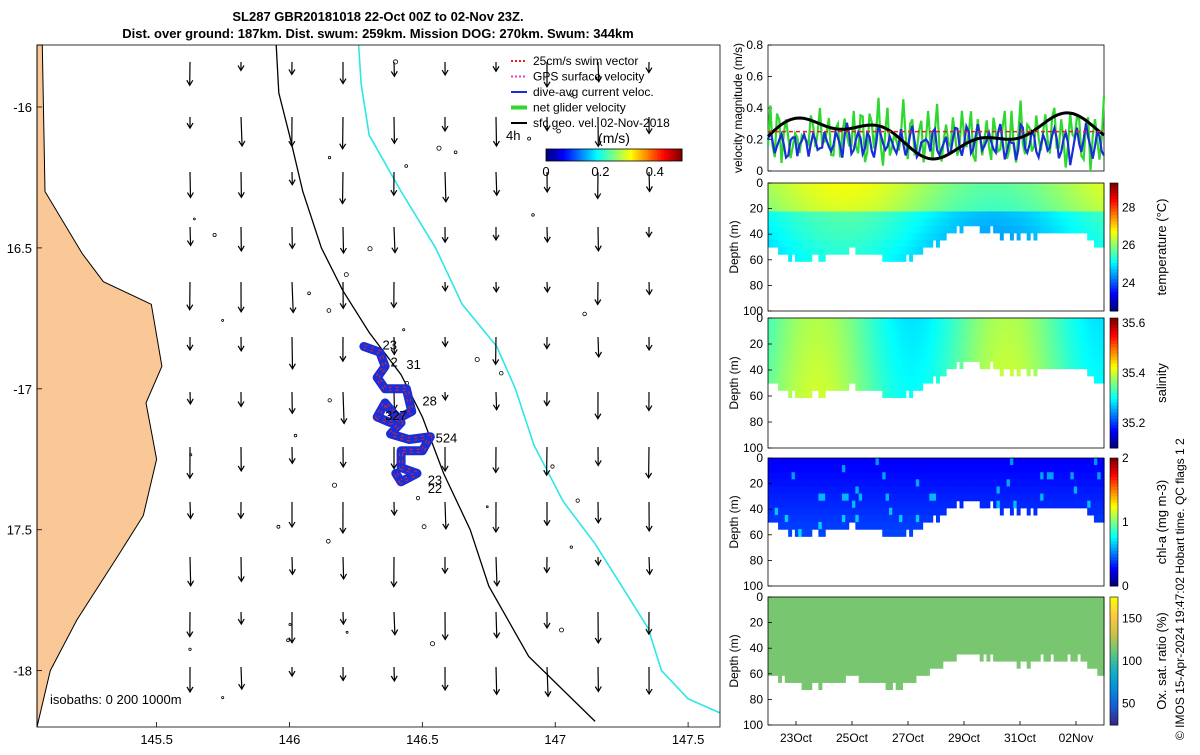 This screenshot has height=755, width=1200. I want to click on section-colorbar-tick-label: 150, so click(1132, 618).